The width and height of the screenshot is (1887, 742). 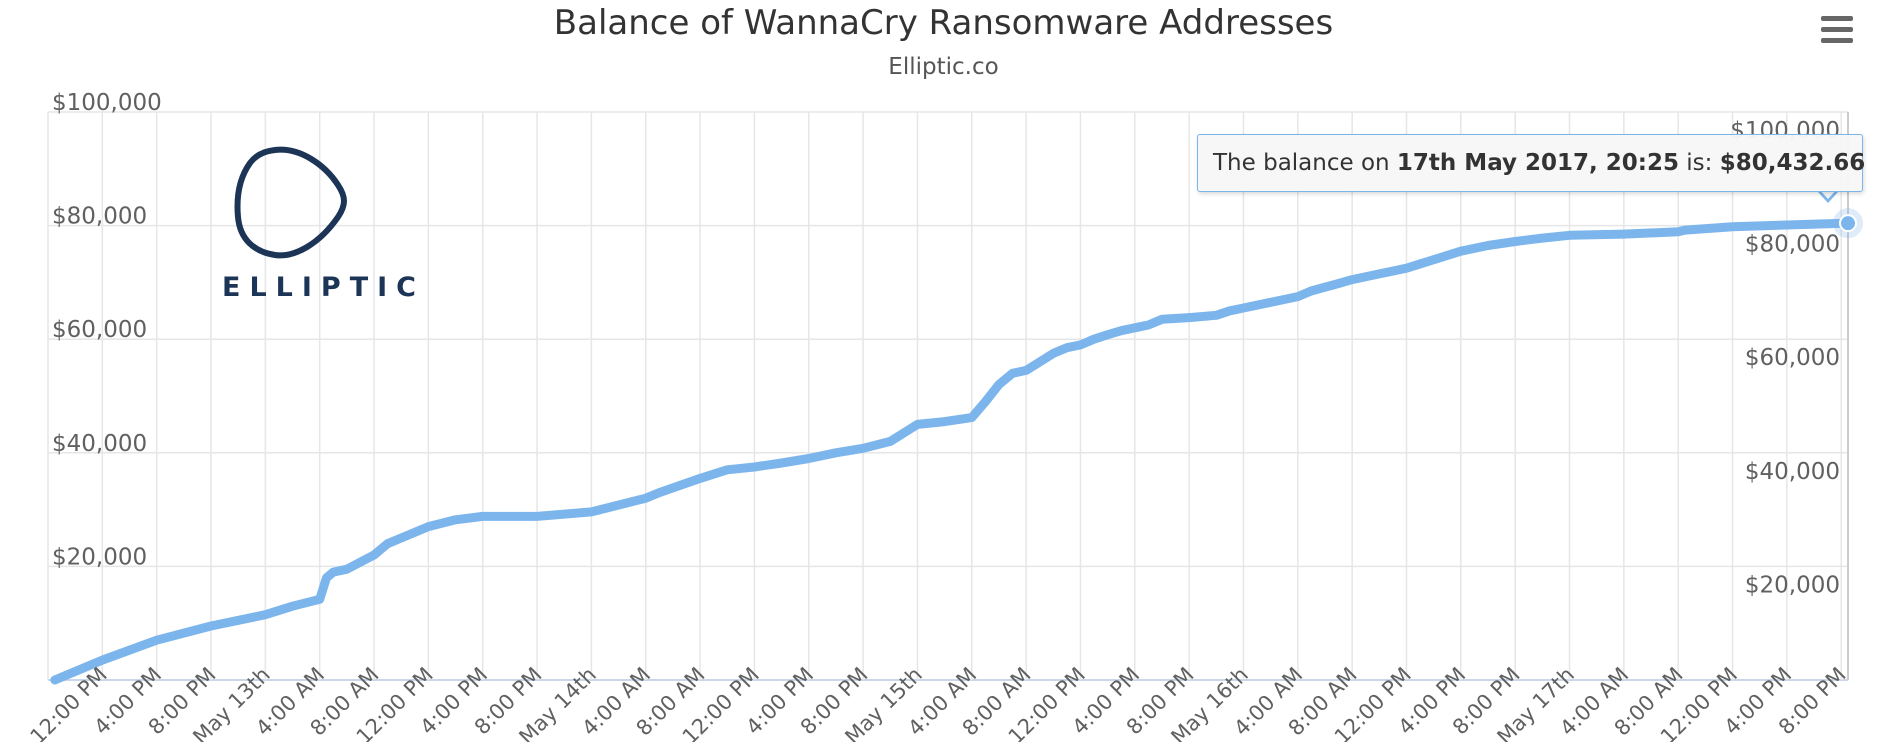 I want to click on y-tick-label-right: $20,000, so click(x=1792, y=585).